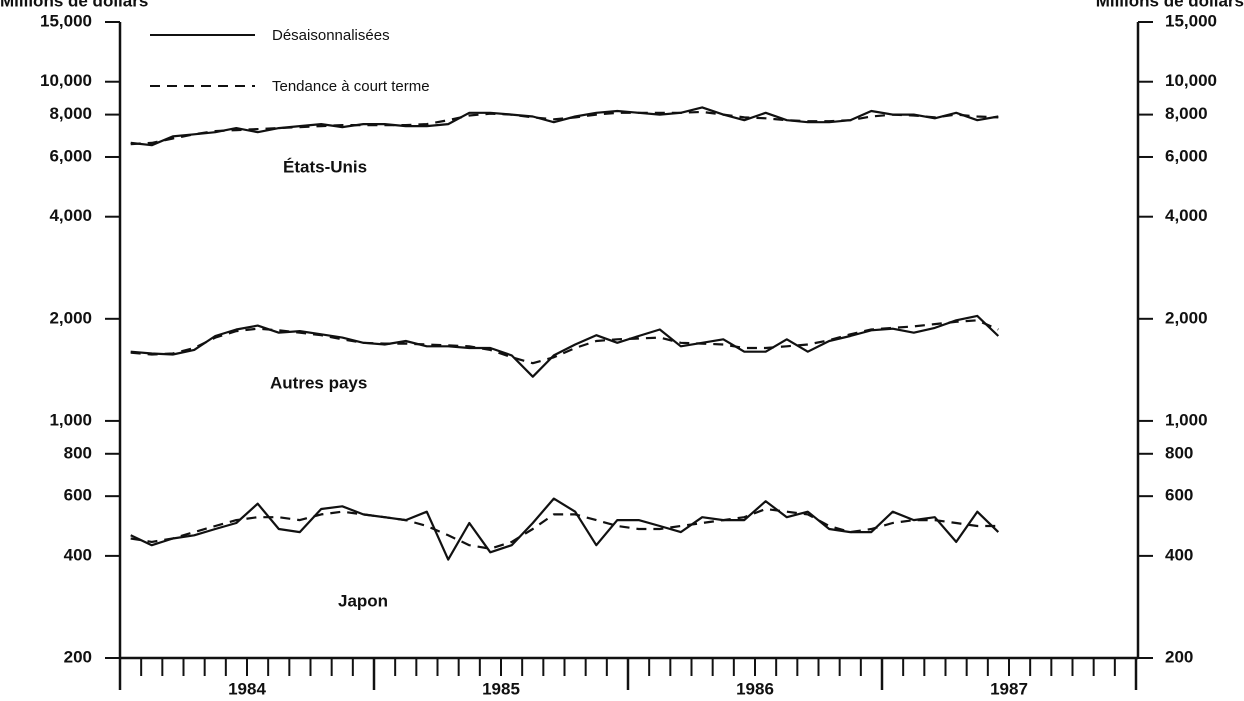 The image size is (1244, 701). I want to click on y-tick-label: 400, so click(78, 554).